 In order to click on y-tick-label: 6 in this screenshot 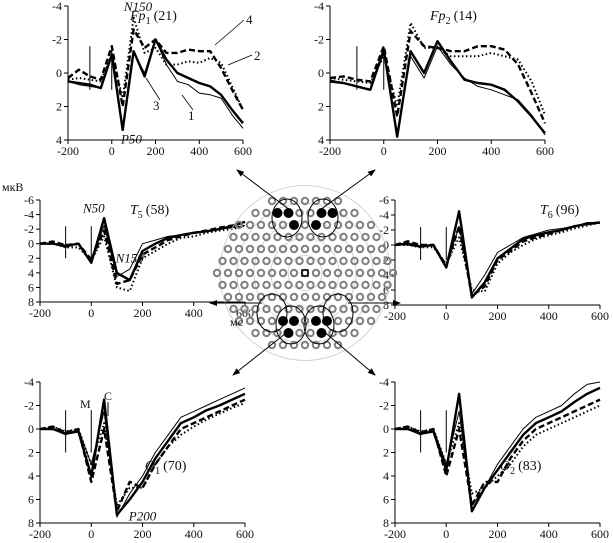, I will do `click(386, 500)`.